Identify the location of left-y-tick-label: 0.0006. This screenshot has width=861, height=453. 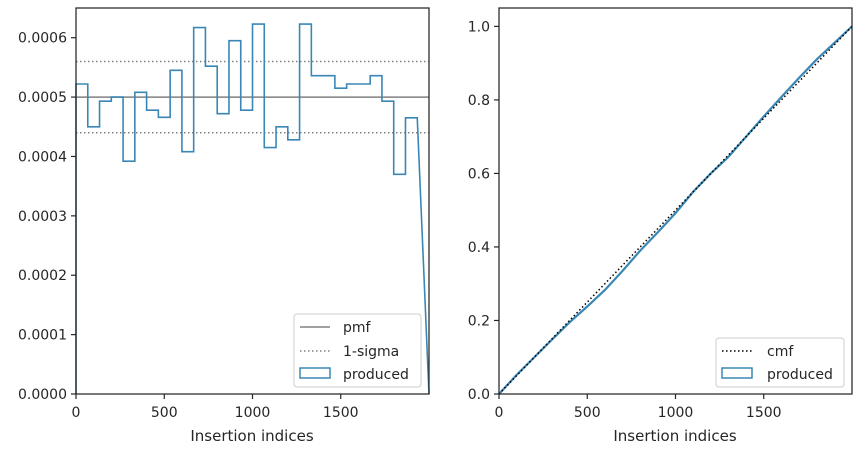
(42, 39).